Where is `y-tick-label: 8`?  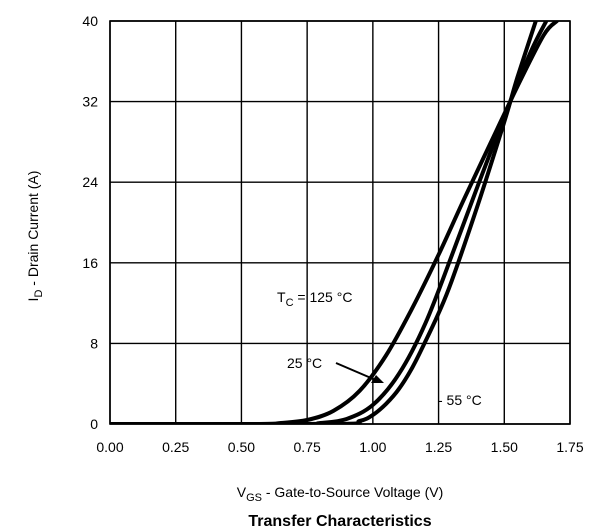
y-tick-label: 8 is located at coordinates (94, 343).